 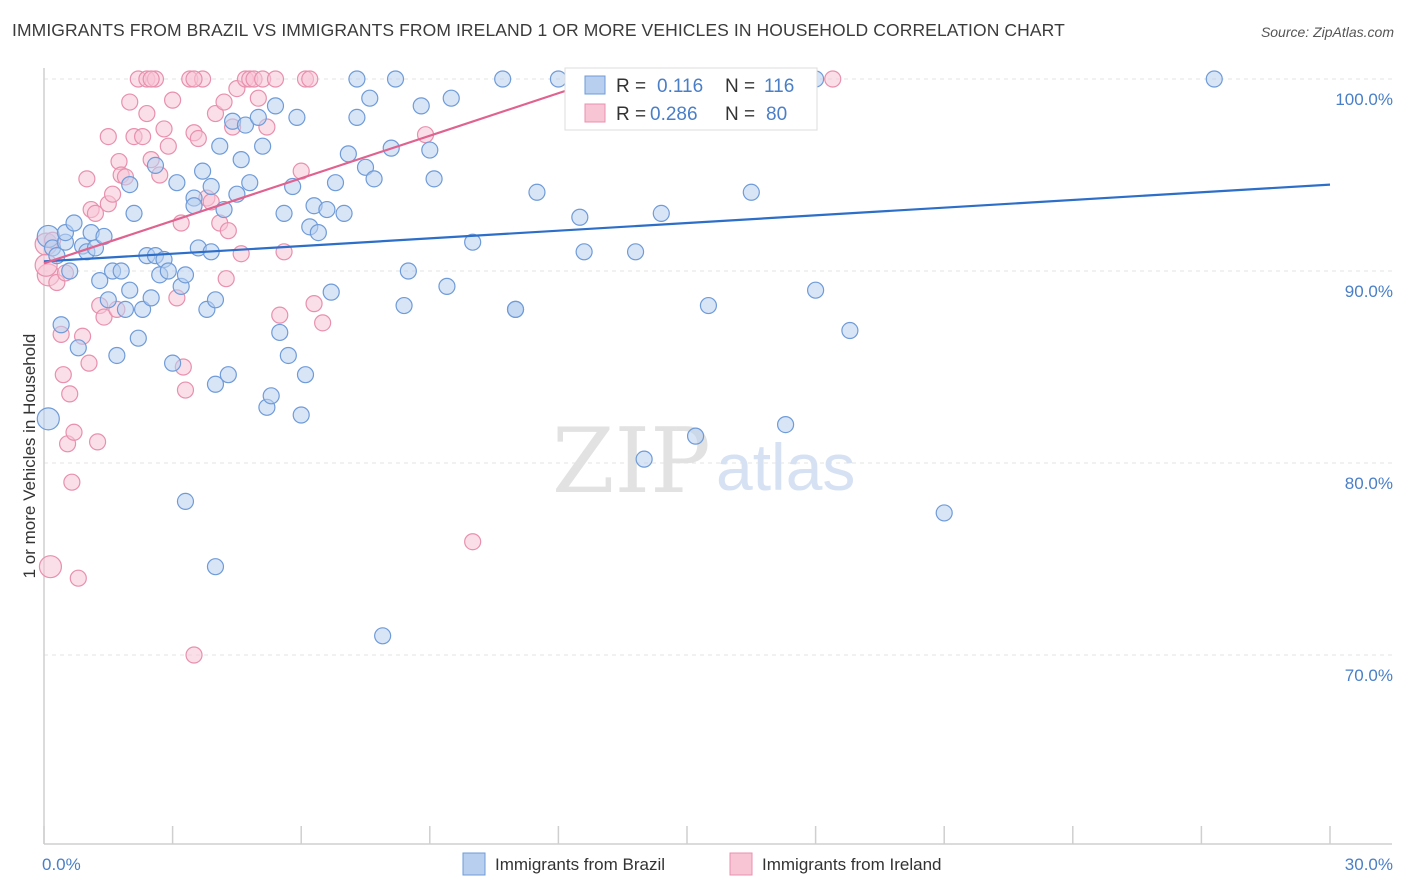 I want to click on stats-brazil-swatch, so click(x=595, y=85).